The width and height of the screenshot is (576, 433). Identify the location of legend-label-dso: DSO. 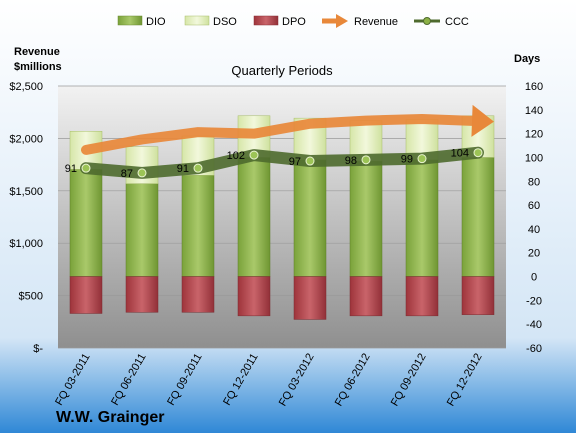
(225, 22).